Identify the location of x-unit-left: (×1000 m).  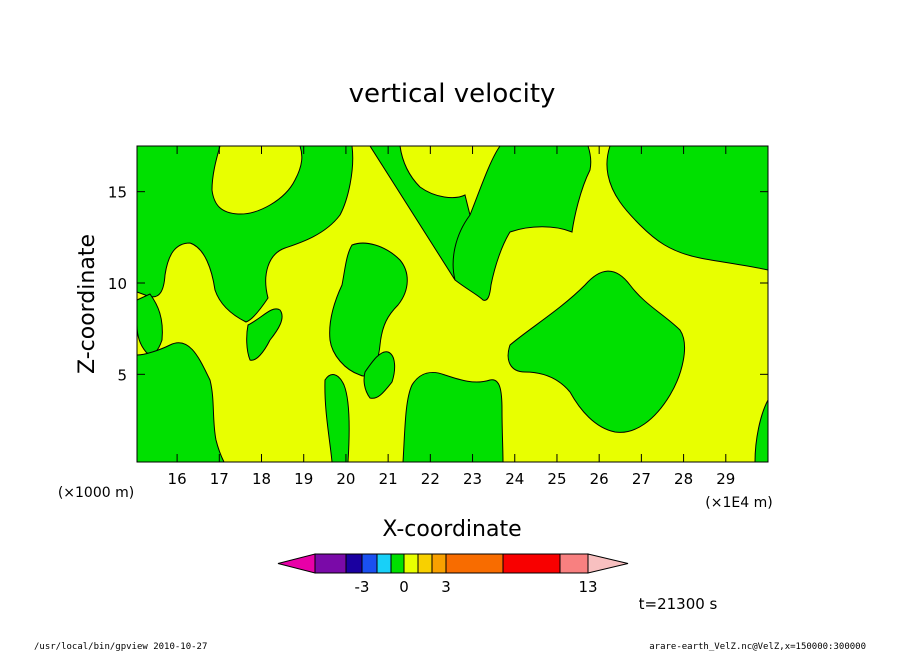
(96, 493).